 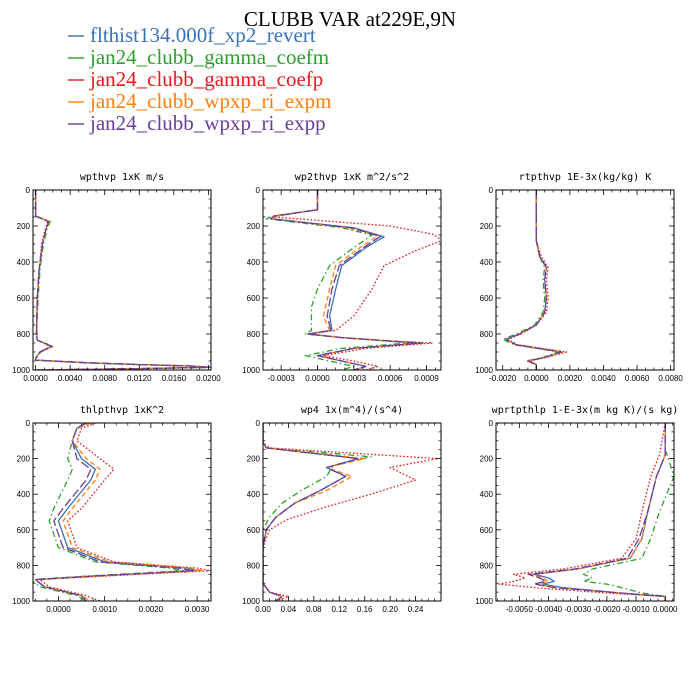 What do you see at coordinates (390, 609) in the screenshot?
I see `x-tick-label: 0.20` at bounding box center [390, 609].